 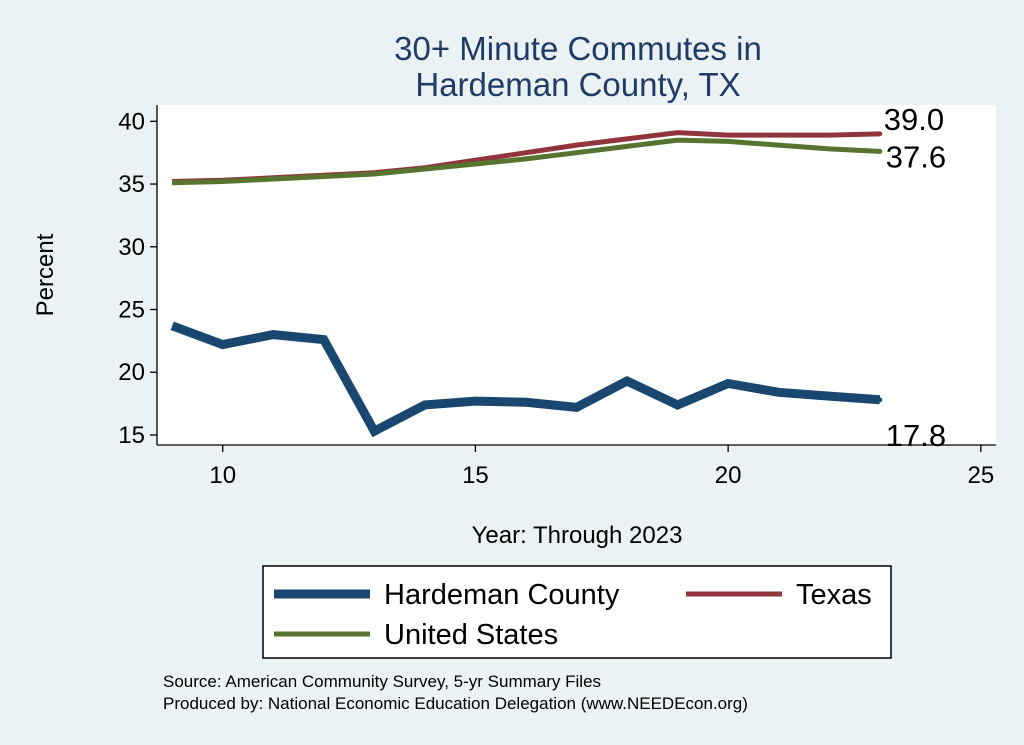 What do you see at coordinates (577, 84) in the screenshot?
I see `chart-title-line-2: Hardeman County, TX` at bounding box center [577, 84].